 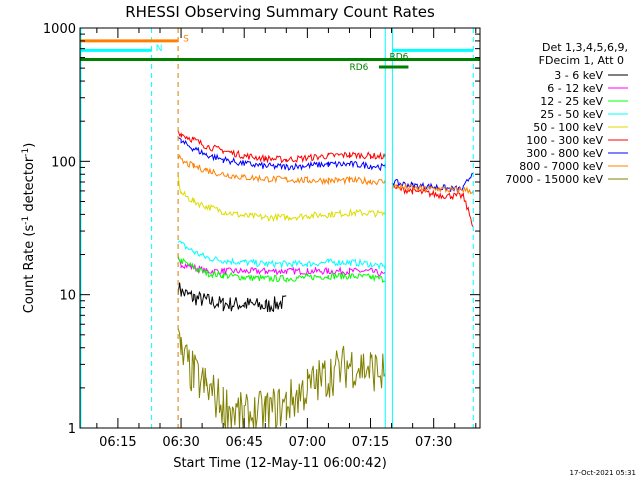 What do you see at coordinates (280, 12) in the screenshot?
I see `chart-title: RHESSI Observing Summary Count Rates` at bounding box center [280, 12].